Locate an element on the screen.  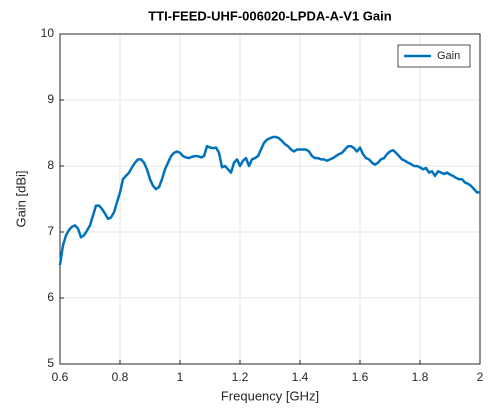
y-tick-label: 7 is located at coordinates (50, 231).